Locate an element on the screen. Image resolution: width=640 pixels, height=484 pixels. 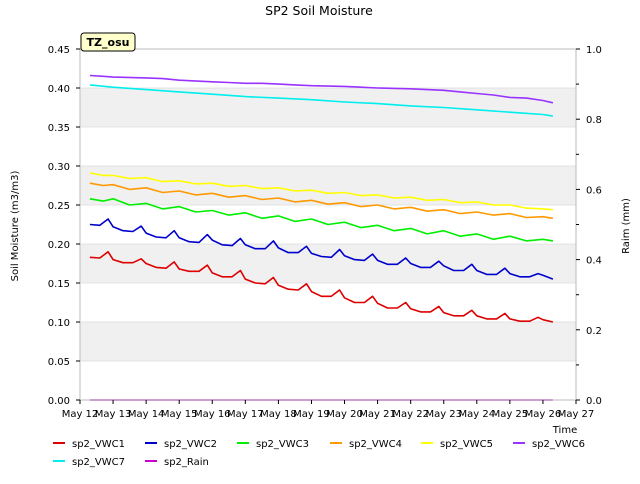
x-tick-label: May 24 is located at coordinates (477, 414).